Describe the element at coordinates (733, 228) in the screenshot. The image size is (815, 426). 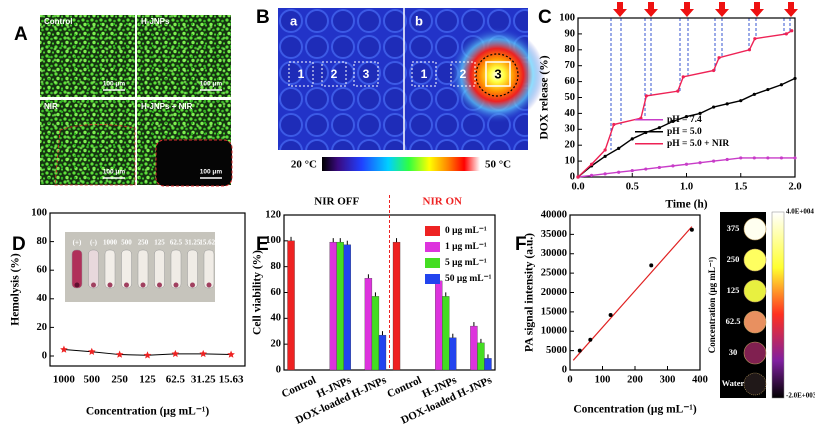
I see `pa-row-label: 375` at that location.